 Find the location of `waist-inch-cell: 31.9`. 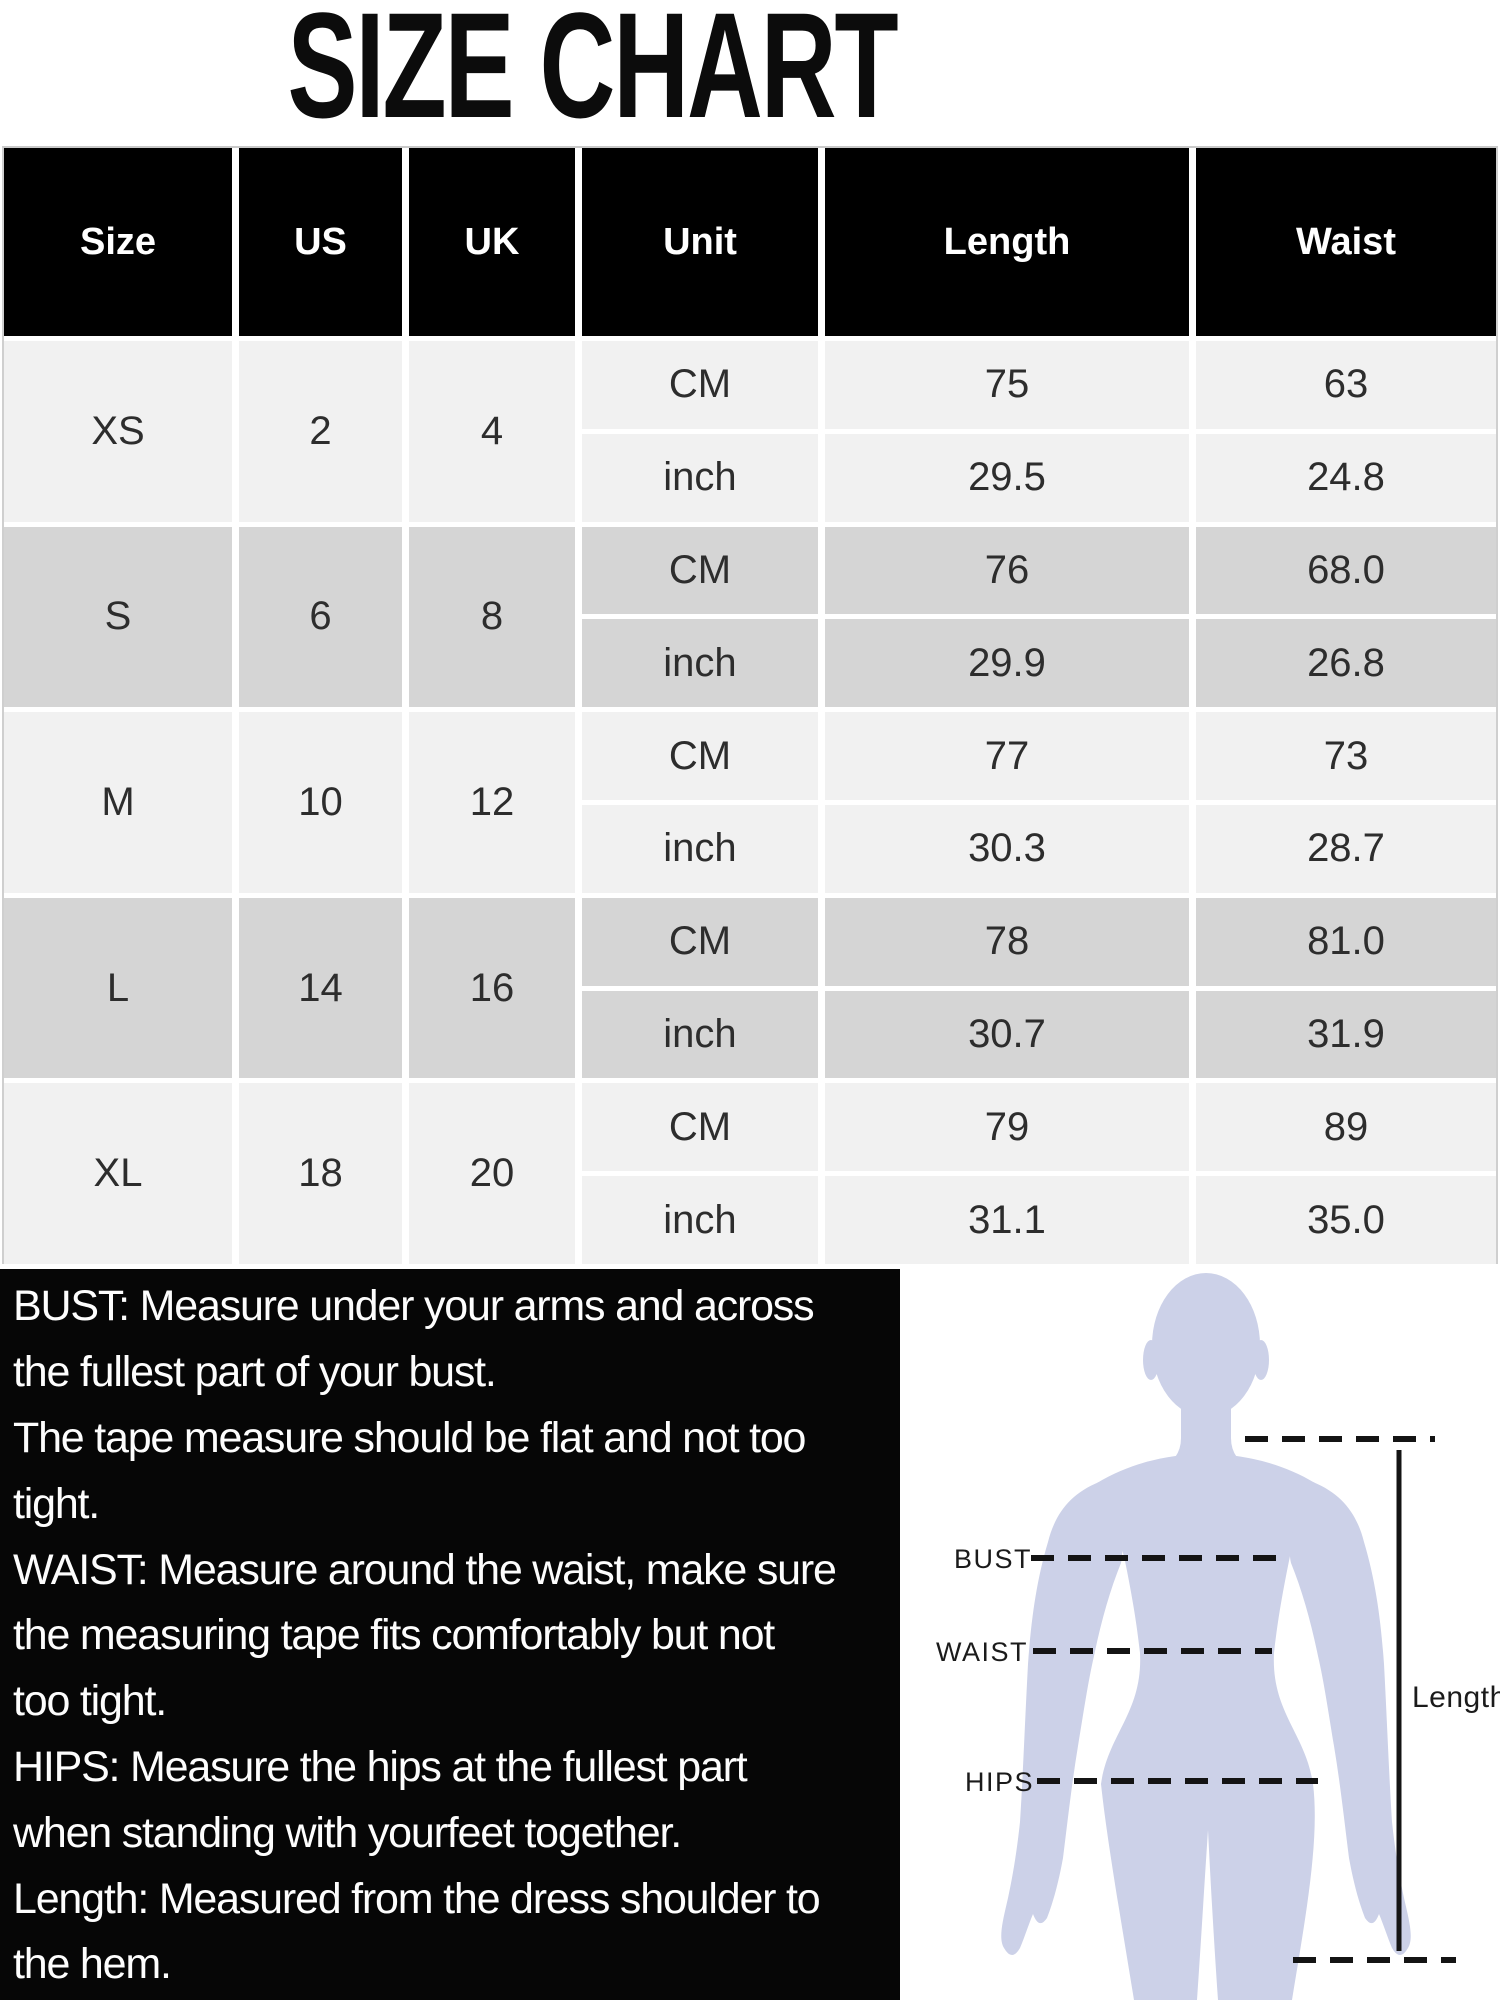

waist-inch-cell: 31.9 is located at coordinates (1346, 1034).